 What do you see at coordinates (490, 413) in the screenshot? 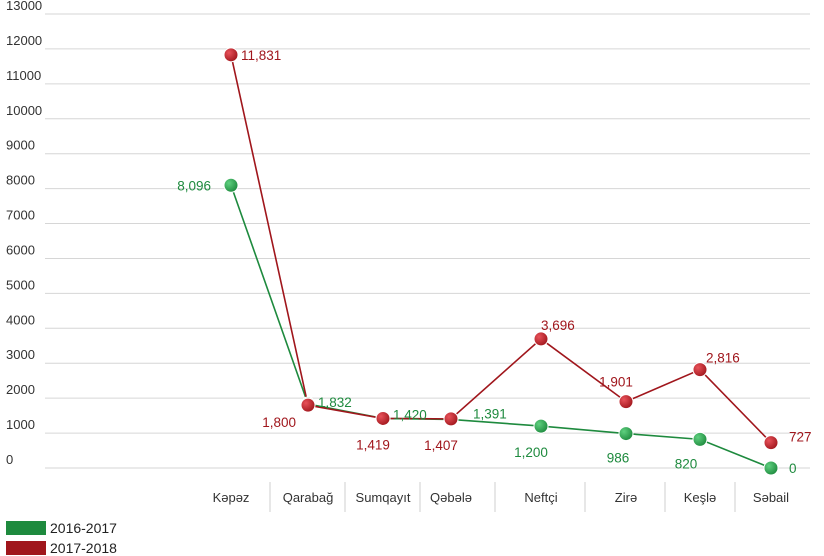
I see `data-label-2016-2017: 1,391` at bounding box center [490, 413].